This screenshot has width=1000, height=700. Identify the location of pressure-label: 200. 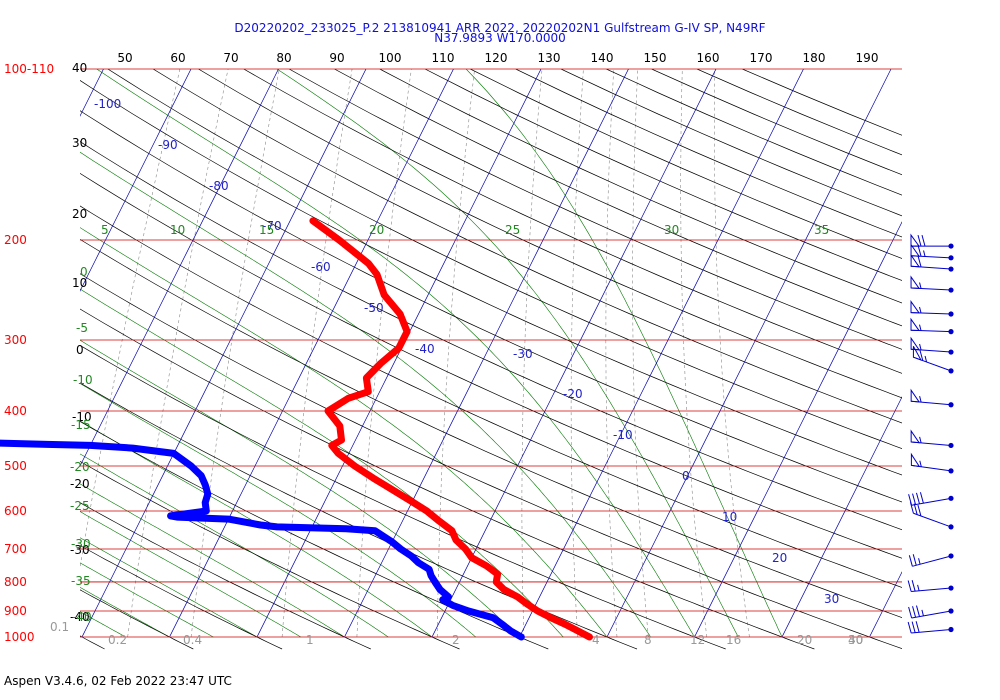
(15, 240).